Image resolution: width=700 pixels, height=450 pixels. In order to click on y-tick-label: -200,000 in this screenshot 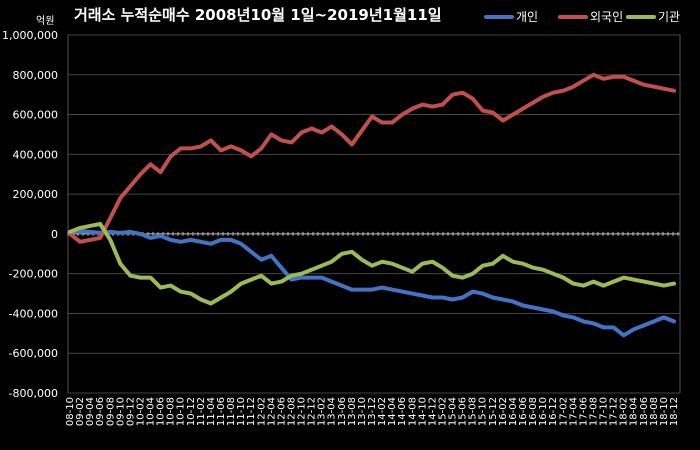, I will do `click(33, 274)`.